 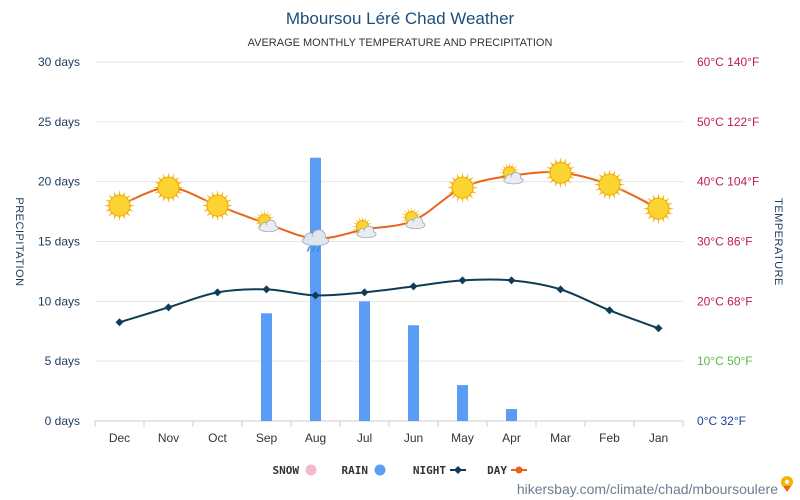 I want to click on month-label: Jun, so click(x=413, y=438).